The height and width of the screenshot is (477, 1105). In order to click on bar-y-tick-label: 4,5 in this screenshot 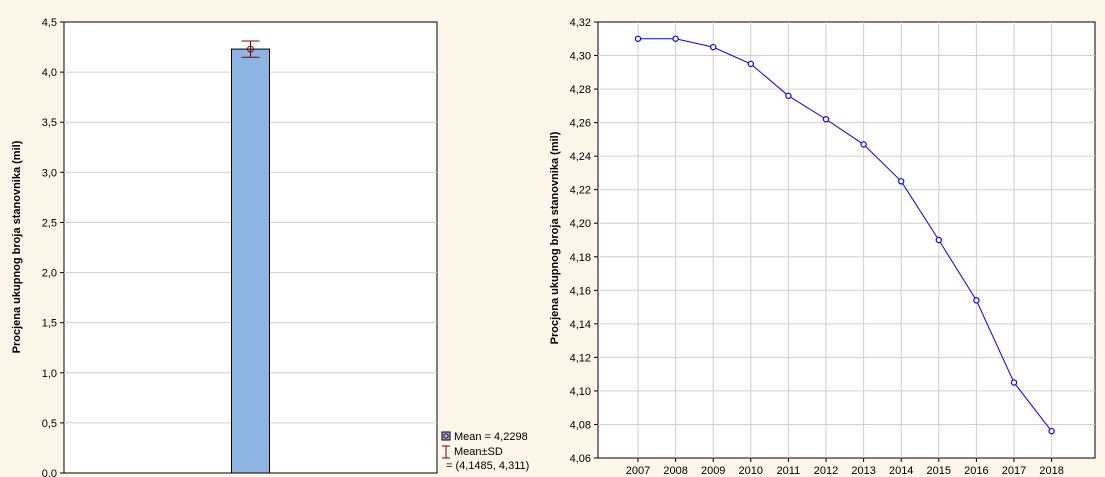, I will do `click(49, 23)`.